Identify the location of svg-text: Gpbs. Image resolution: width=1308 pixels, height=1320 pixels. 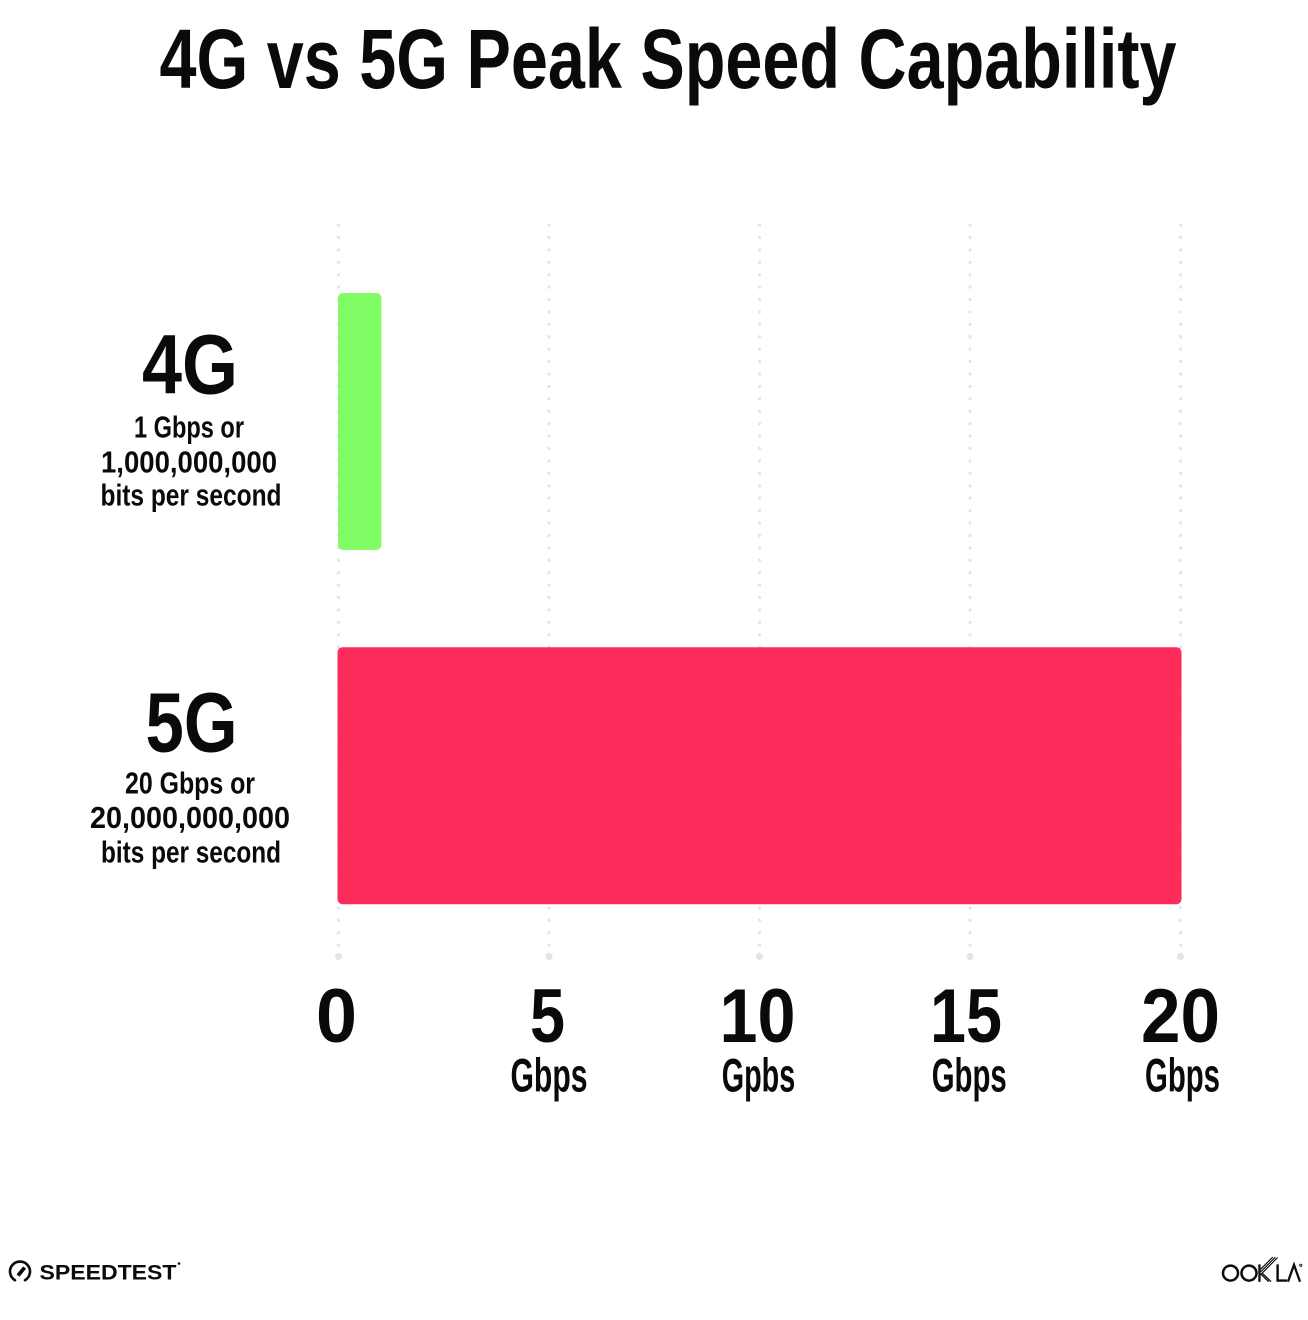
(759, 1076).